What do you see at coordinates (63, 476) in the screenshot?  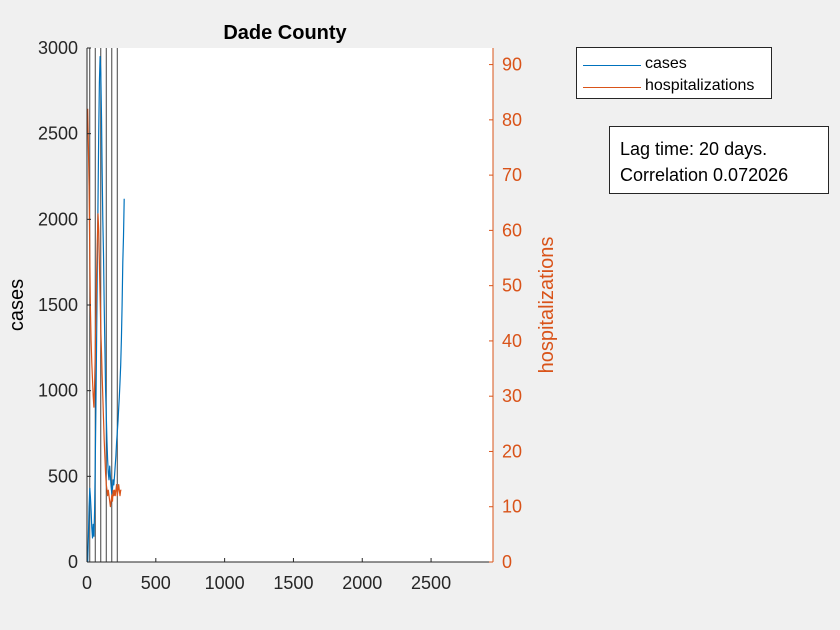 I see `y-left-tick-label-500: 500` at bounding box center [63, 476].